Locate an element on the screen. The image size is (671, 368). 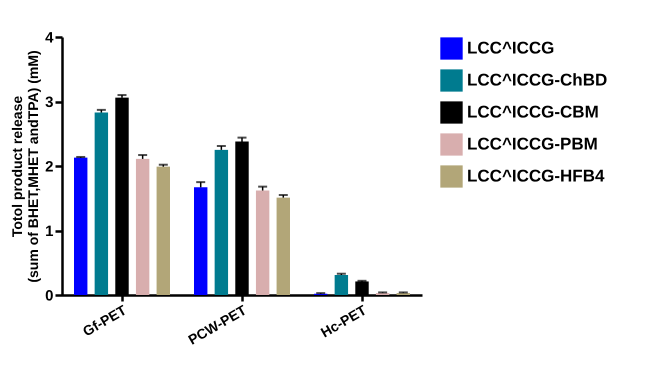
y-tick-label: 1 is located at coordinates (49, 231).